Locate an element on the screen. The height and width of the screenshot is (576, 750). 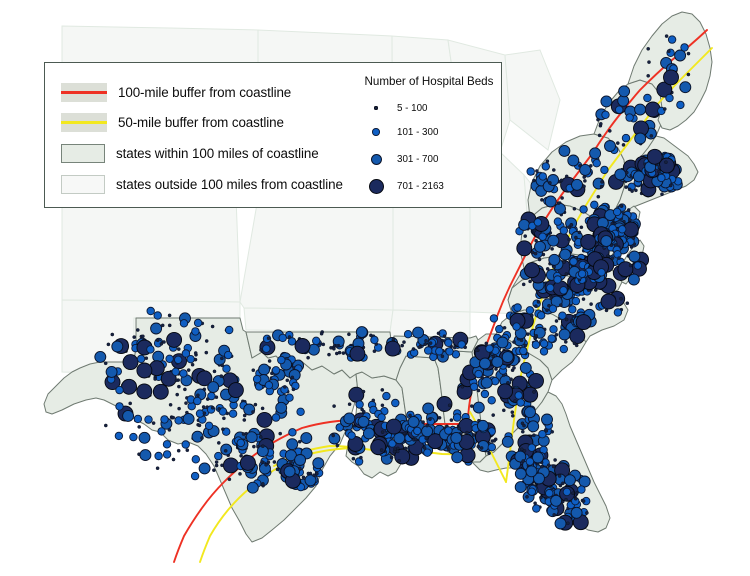
legend-item-buffer-50: 50-mile buffer from coastline is located at coordinates (172, 122).